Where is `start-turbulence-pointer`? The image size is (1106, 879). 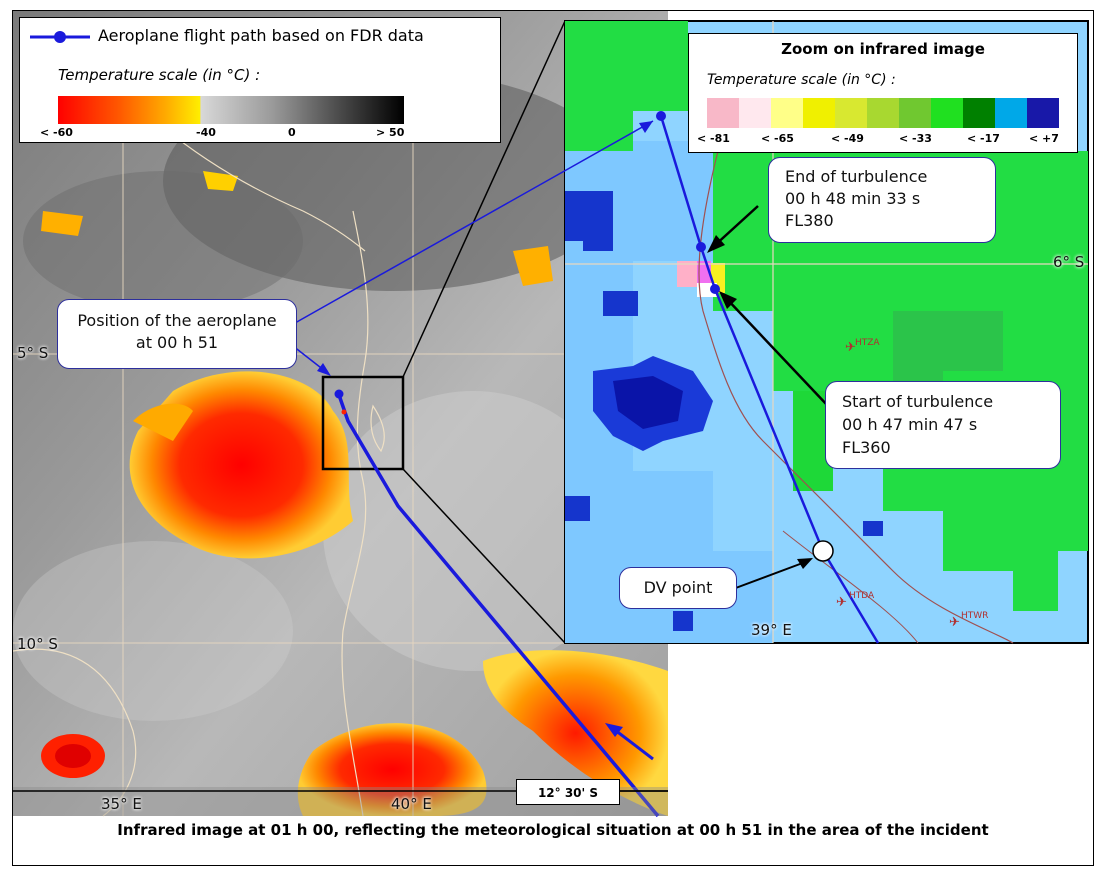
start-turbulence-pointer is located at coordinates (776, 351).